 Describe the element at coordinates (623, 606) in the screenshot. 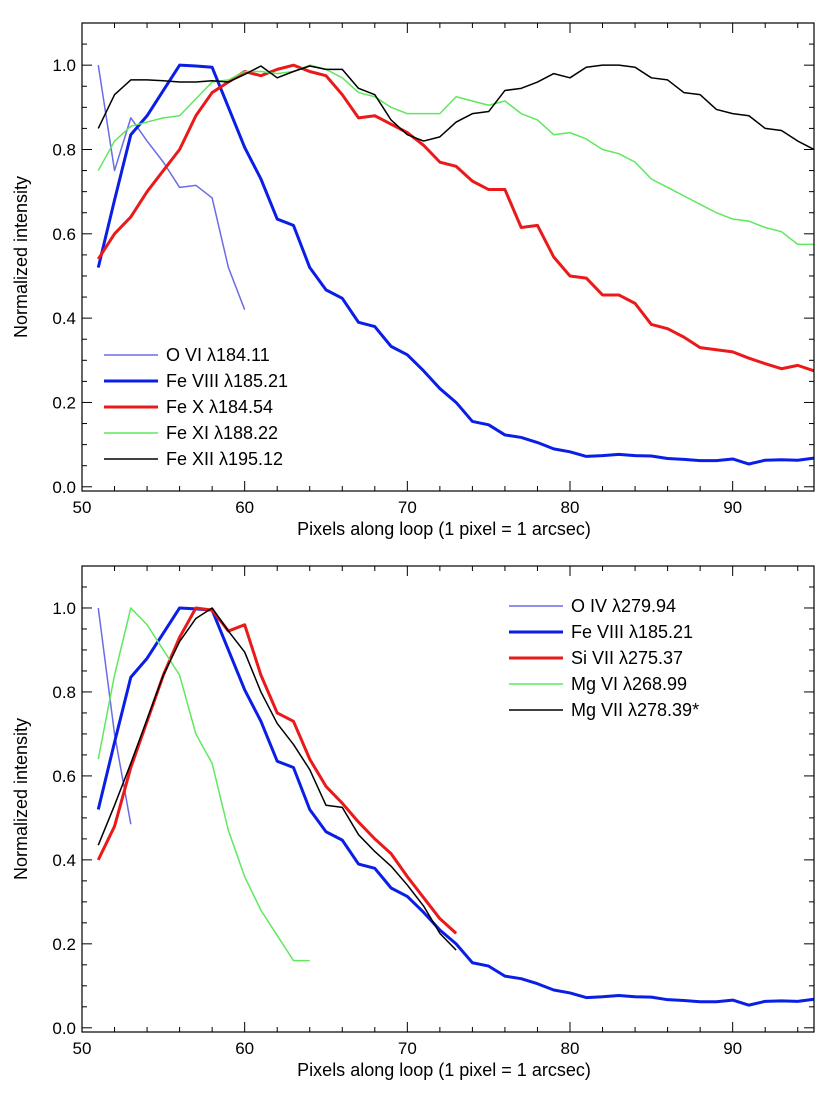

I see `legend-label: O IV λ279.94` at that location.